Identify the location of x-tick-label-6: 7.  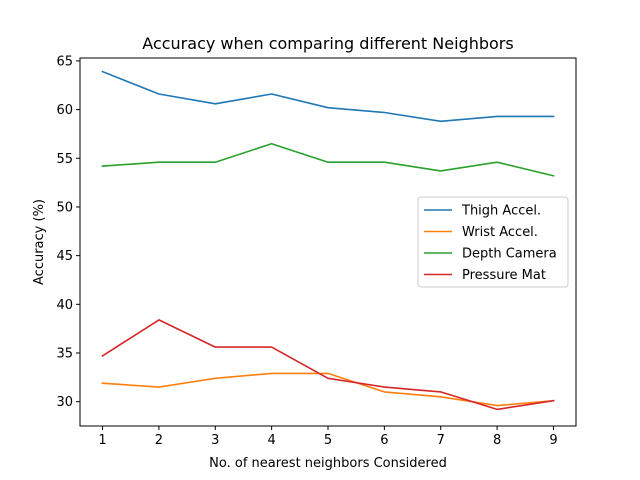
(441, 440).